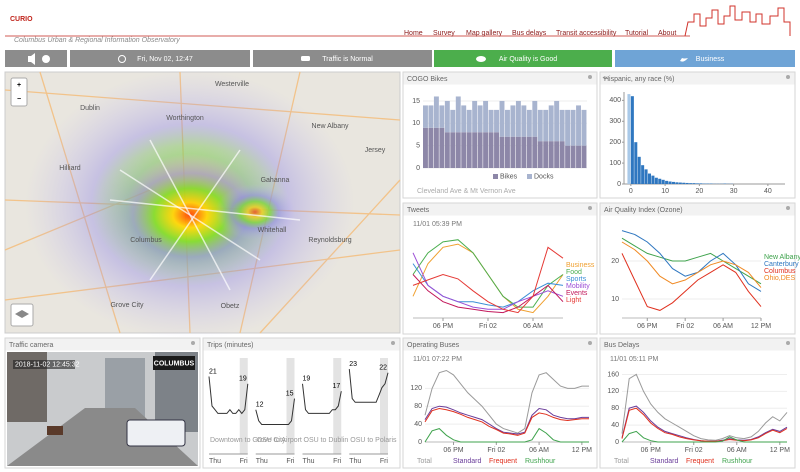 Image resolution: width=800 pixels, height=472 pixels. Describe the element at coordinates (22, 314) in the screenshot. I see `layer-icon` at that location.